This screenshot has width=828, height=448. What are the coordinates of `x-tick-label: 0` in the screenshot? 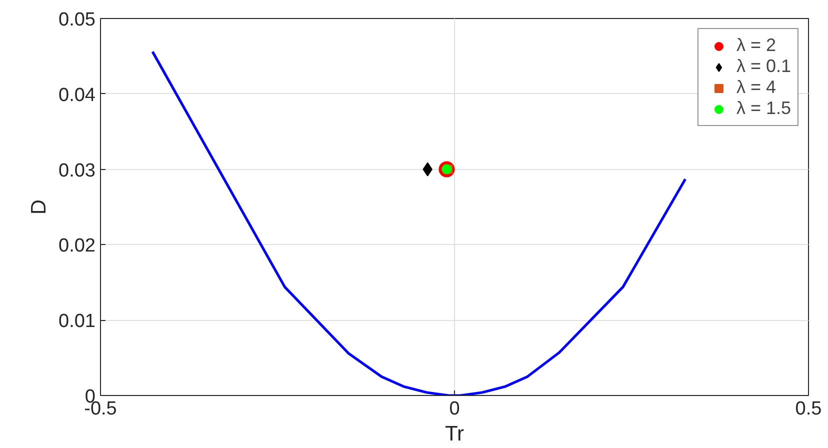 It's located at (454, 409).